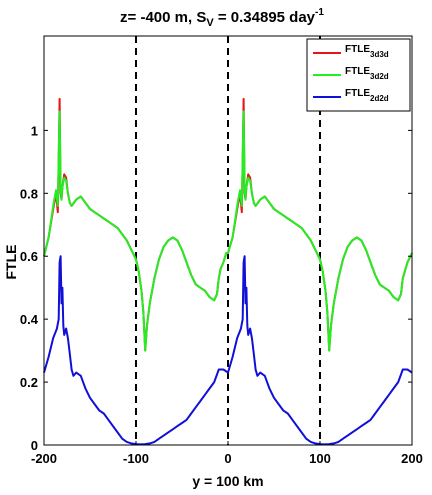 Image resolution: width=432 pixels, height=495 pixels. I want to click on x-tick-label: 100, so click(320, 458).